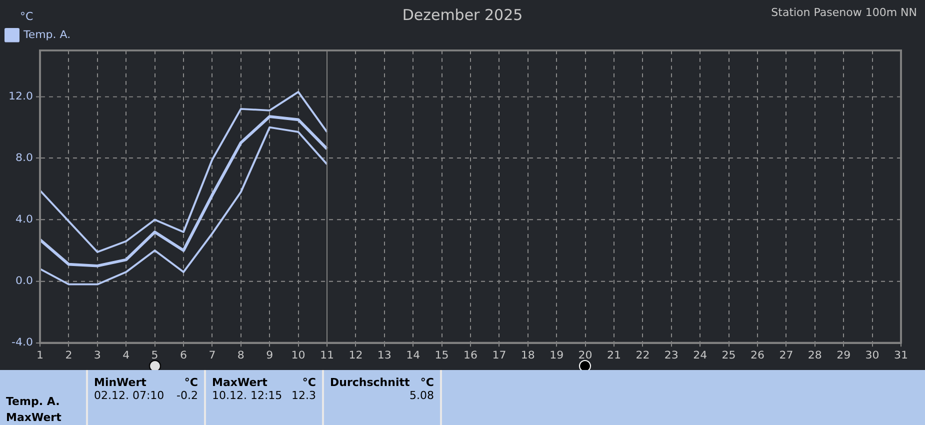 The width and height of the screenshot is (925, 425). Describe the element at coordinates (757, 355) in the screenshot. I see `x-tick-label: 26` at that location.